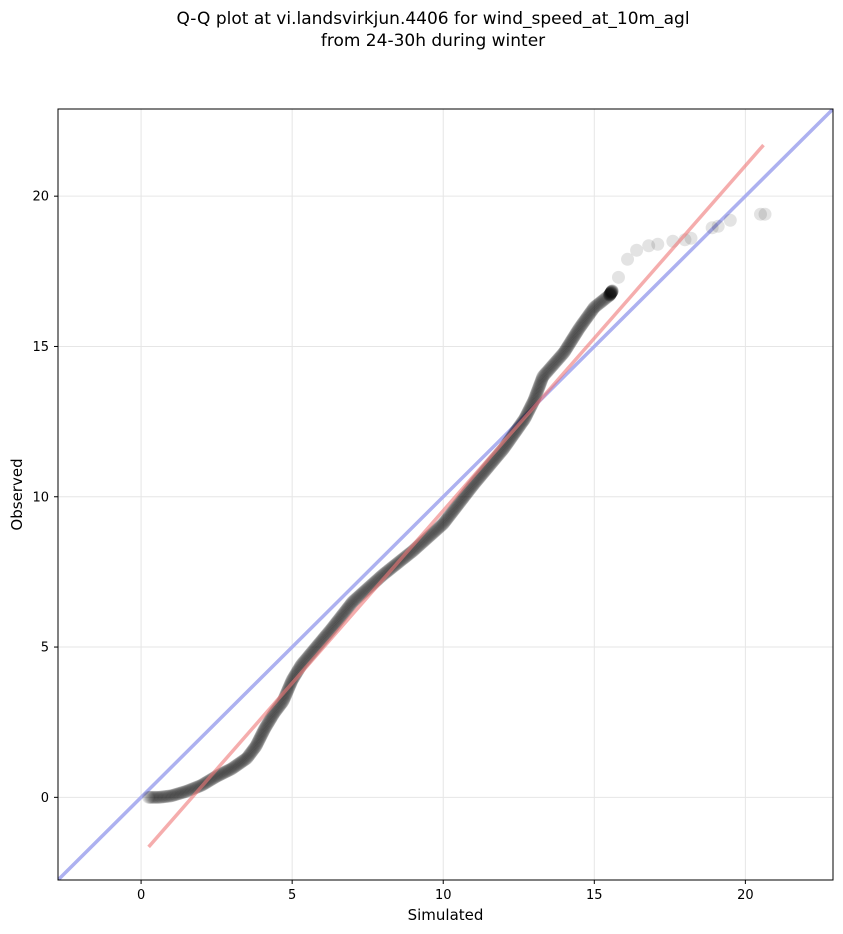 The height and width of the screenshot is (934, 843). I want to click on chart-title-line-2: from 24-30h during winter, so click(433, 41).